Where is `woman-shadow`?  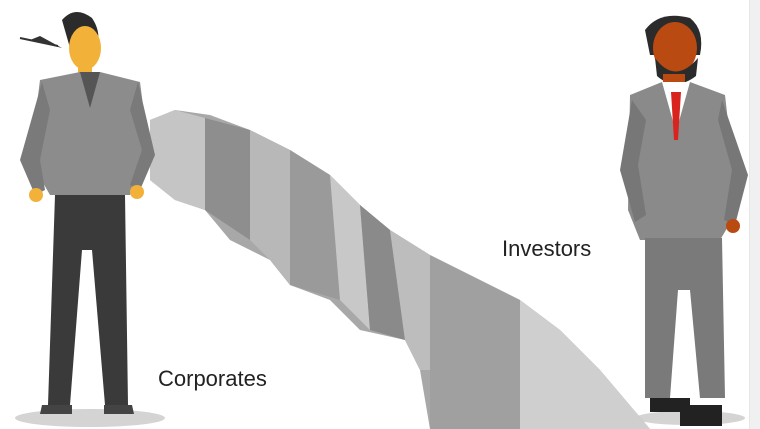 woman-shadow is located at coordinates (90, 418).